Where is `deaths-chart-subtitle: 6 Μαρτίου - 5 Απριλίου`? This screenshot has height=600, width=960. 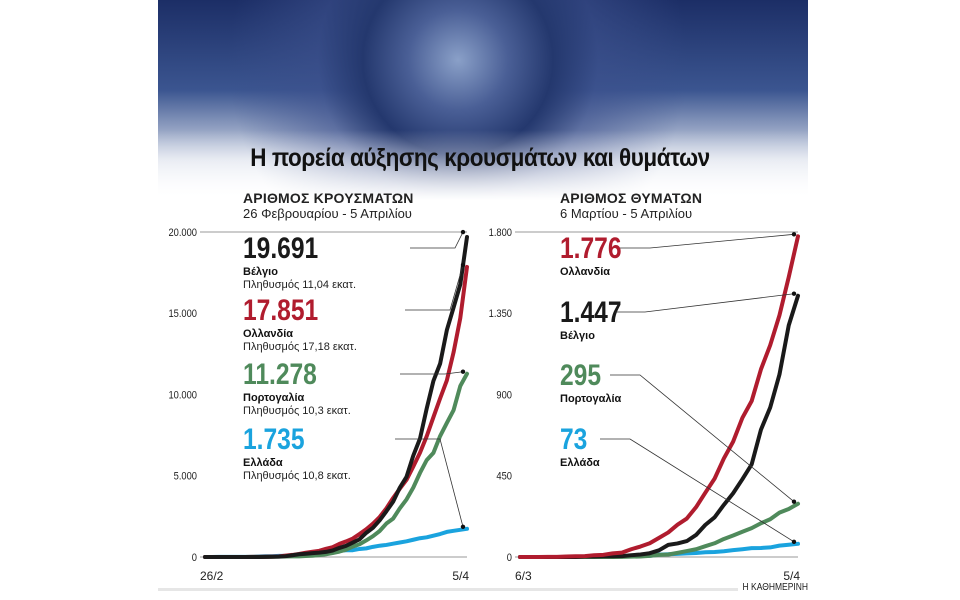
deaths-chart-subtitle: 6 Μαρτίου - 5 Απριλίου is located at coordinates (626, 213).